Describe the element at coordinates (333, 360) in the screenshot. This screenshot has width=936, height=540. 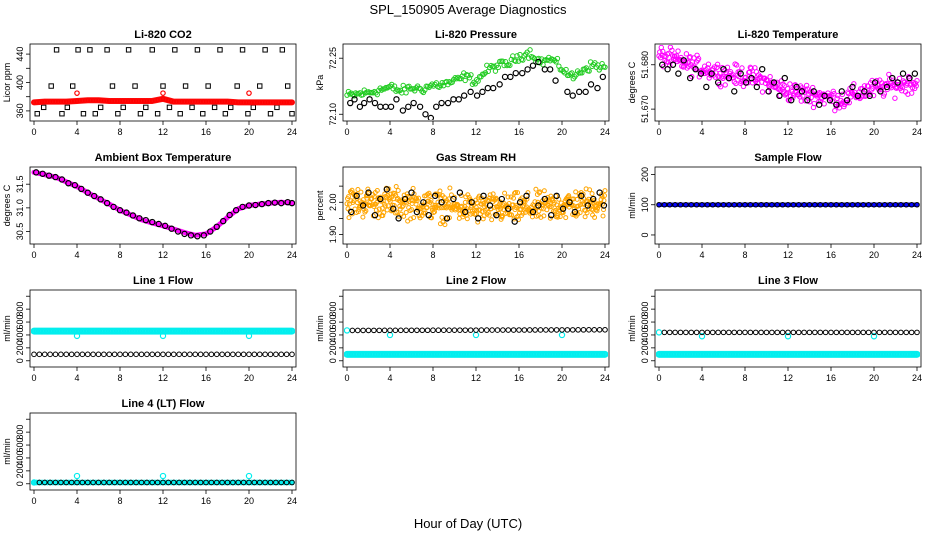
I see `y-tick-label: 0` at that location.